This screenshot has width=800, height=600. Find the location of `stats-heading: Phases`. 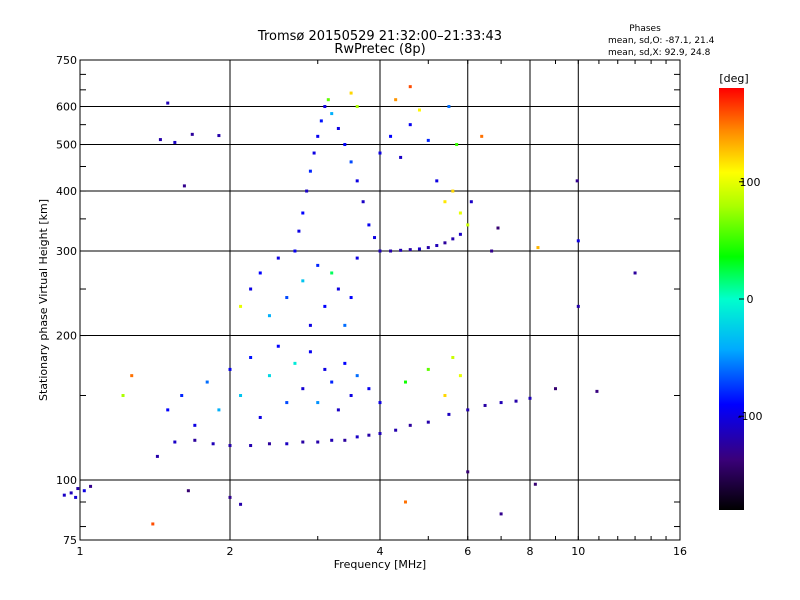

stats-heading: Phases is located at coordinates (645, 29).